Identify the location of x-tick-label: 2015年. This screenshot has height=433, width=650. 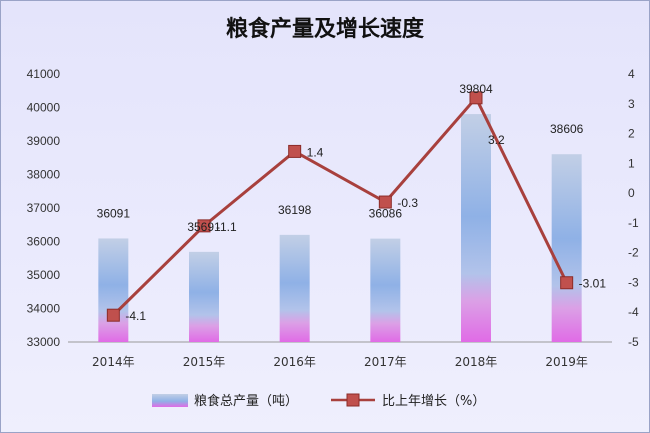
(204, 362).